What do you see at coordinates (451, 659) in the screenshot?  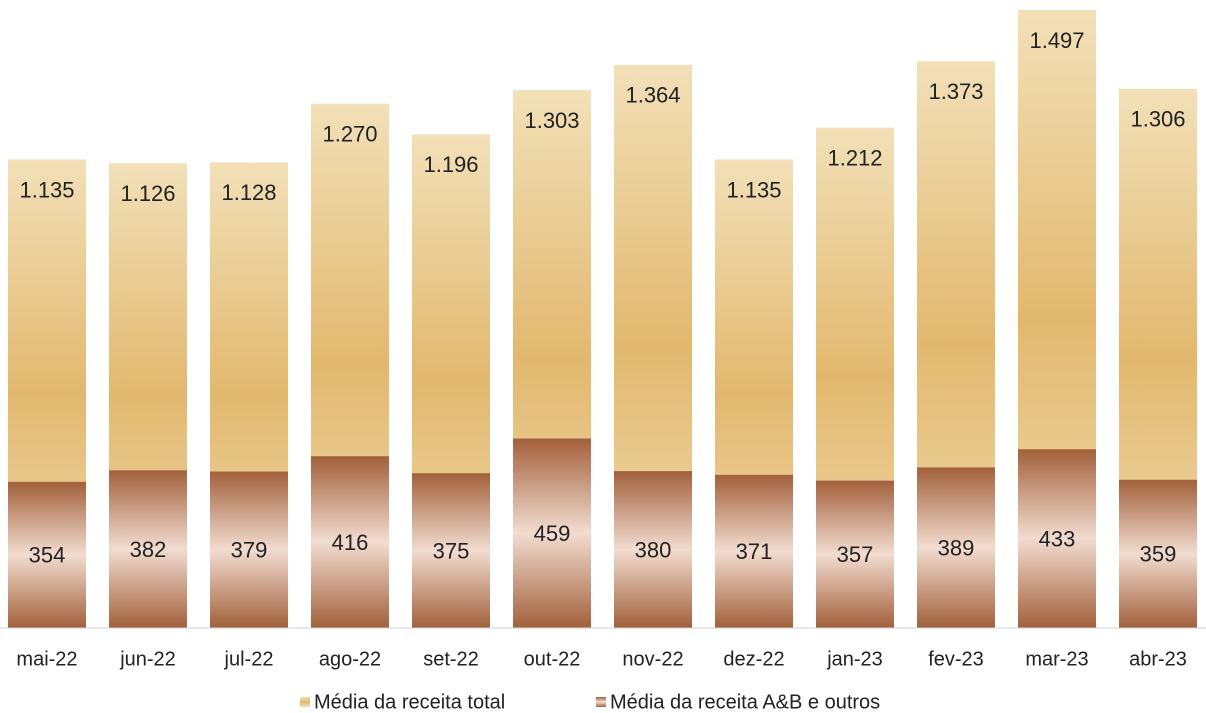 I see `x-tick-label: set-22` at bounding box center [451, 659].